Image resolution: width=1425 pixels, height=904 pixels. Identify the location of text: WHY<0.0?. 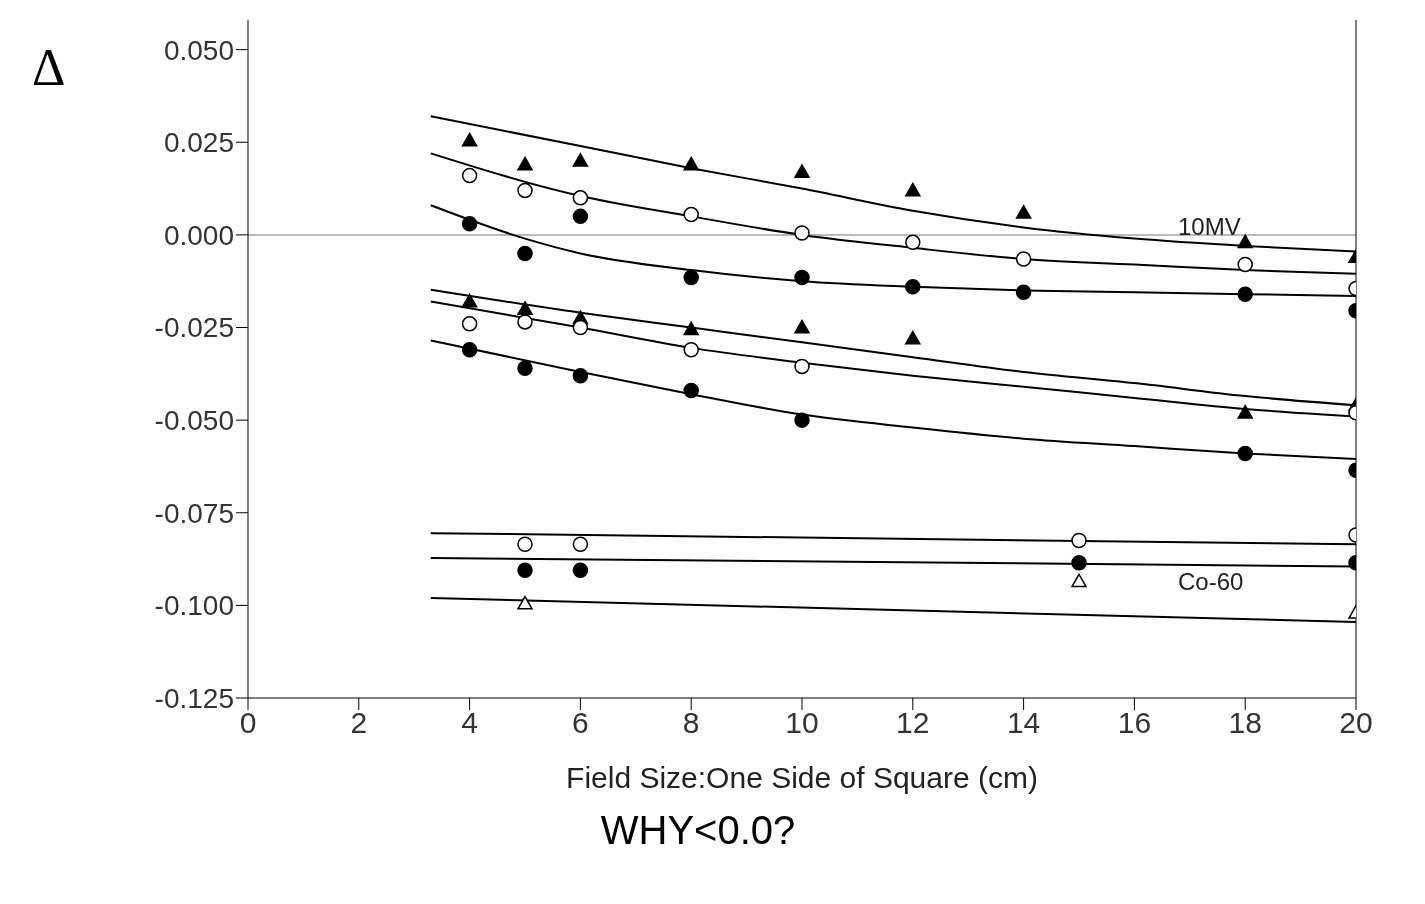
(698, 830).